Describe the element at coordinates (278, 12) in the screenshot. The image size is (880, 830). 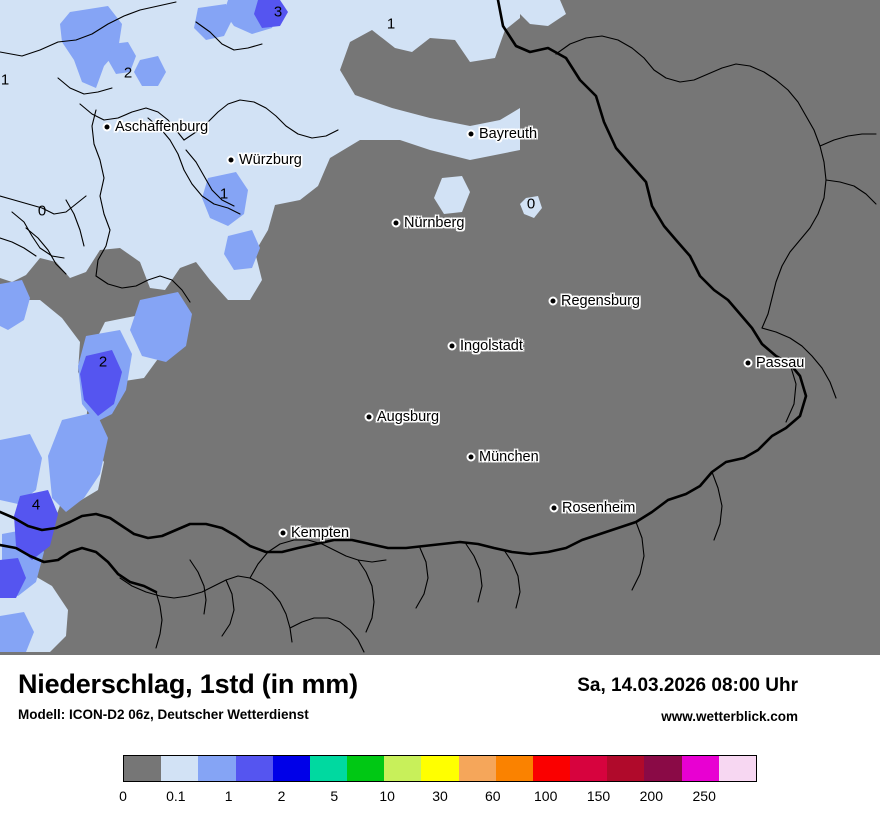
I see `contour-value-label: 3` at that location.